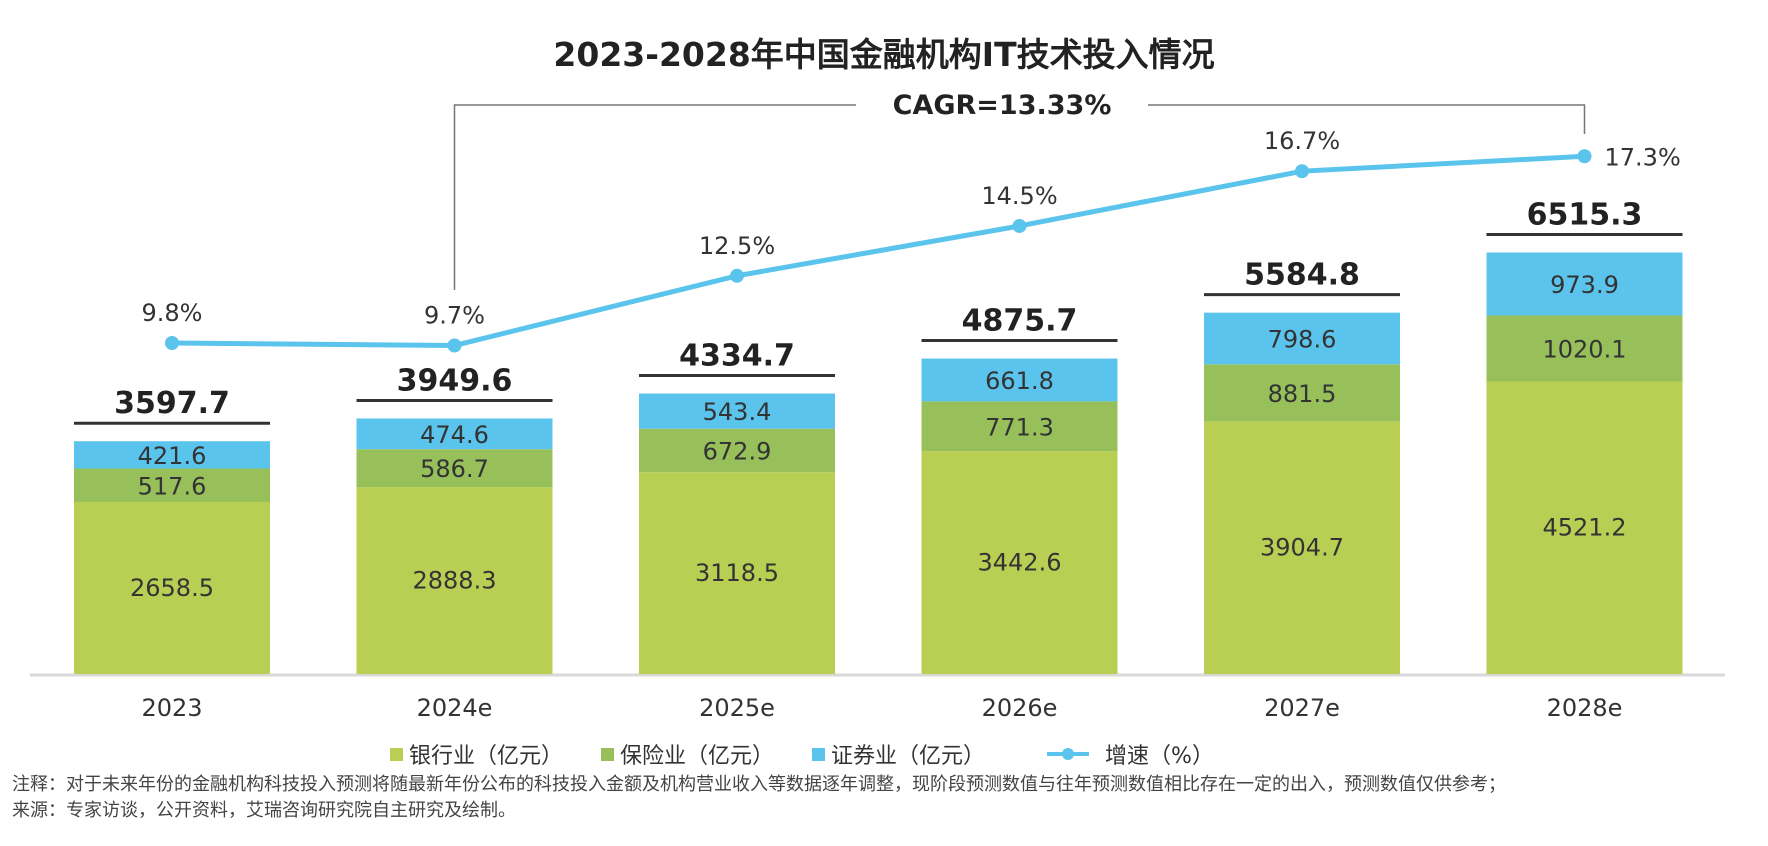 The height and width of the screenshot is (846, 1768). I want to click on growth-point-2023, so click(172, 343).